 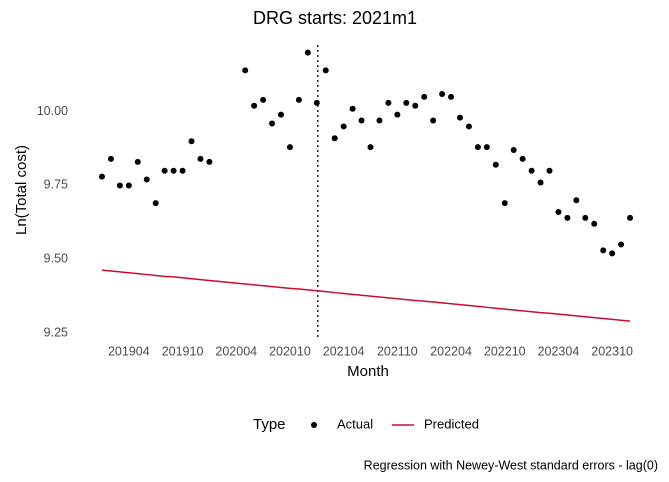 What do you see at coordinates (129, 351) in the screenshot?
I see `x-tick-label: 201904` at bounding box center [129, 351].